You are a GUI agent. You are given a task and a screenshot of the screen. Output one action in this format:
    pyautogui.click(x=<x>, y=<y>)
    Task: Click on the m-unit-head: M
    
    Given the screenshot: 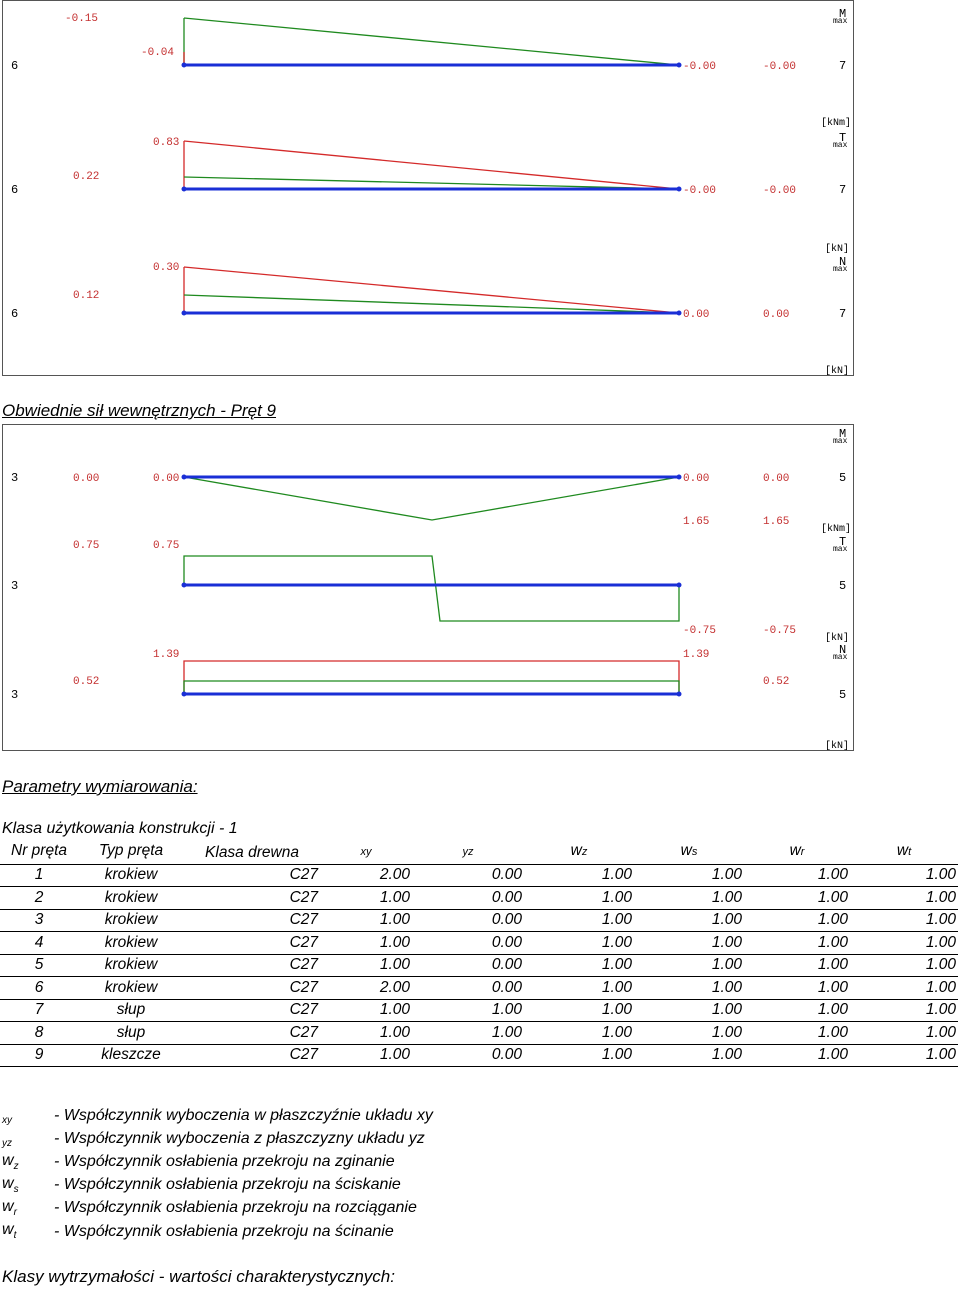 What is the action you would take?
    pyautogui.click(x=842, y=14)
    